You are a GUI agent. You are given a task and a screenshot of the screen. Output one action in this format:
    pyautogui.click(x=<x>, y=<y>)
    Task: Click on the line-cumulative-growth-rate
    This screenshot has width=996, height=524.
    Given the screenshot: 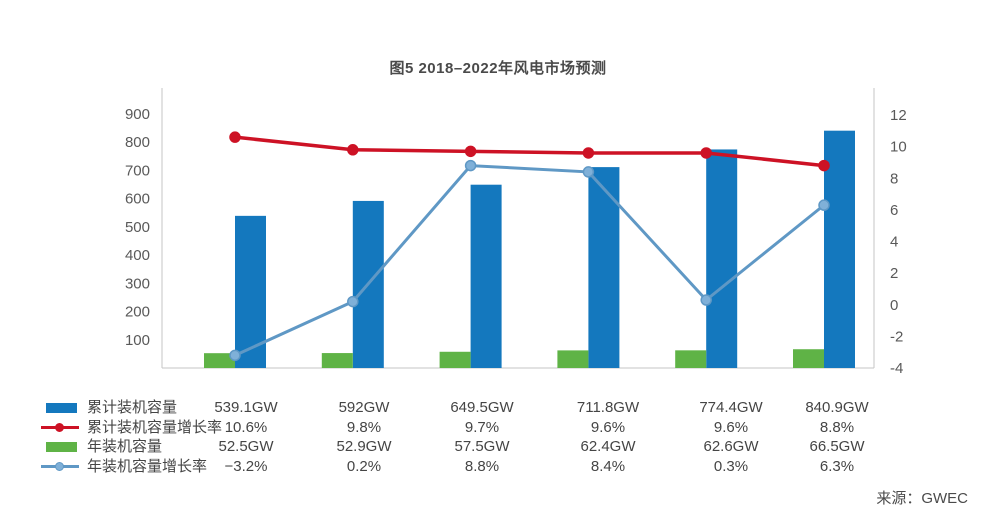 What is the action you would take?
    pyautogui.click(x=529, y=151)
    